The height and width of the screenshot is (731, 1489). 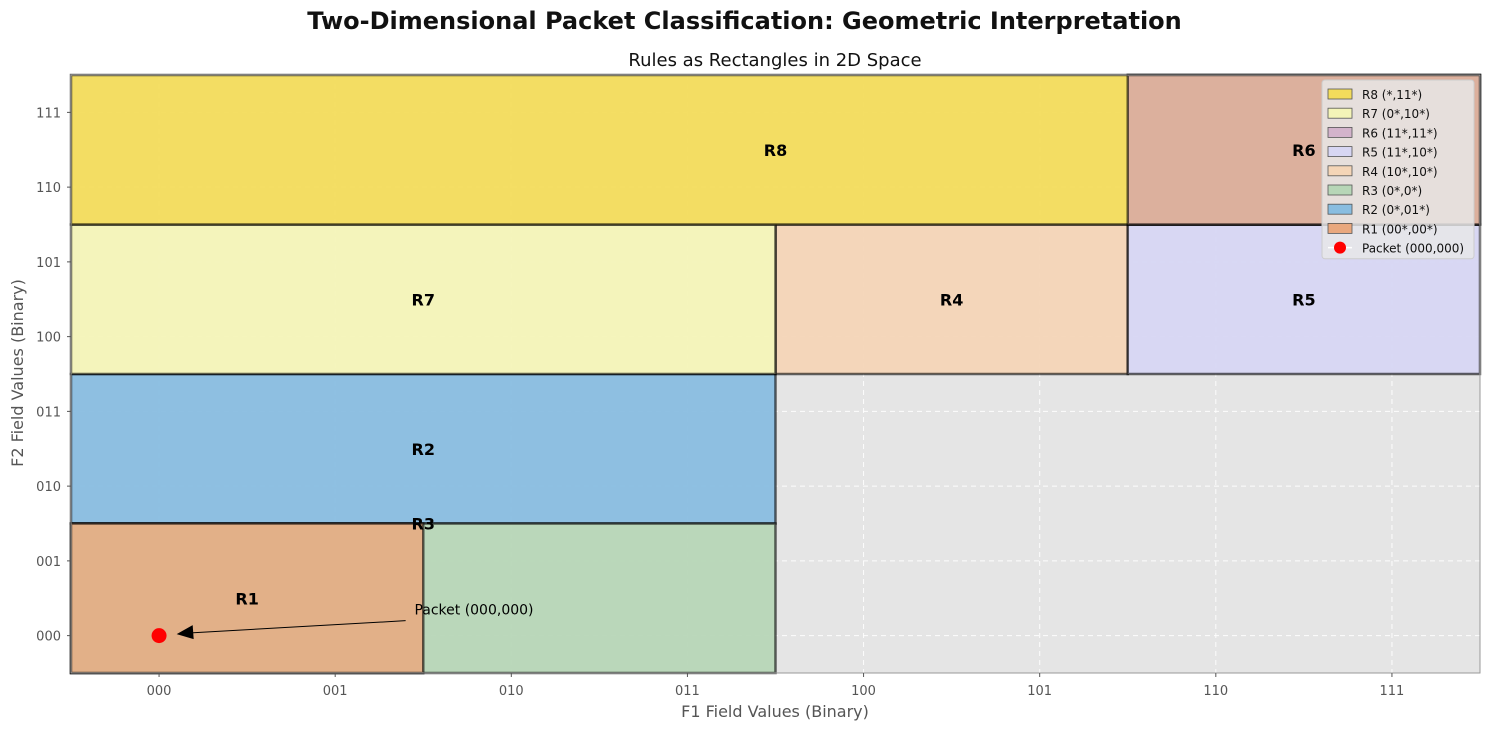 I want to click on legend-entry-r5: R5 (11*,10*), so click(x=1400, y=153).